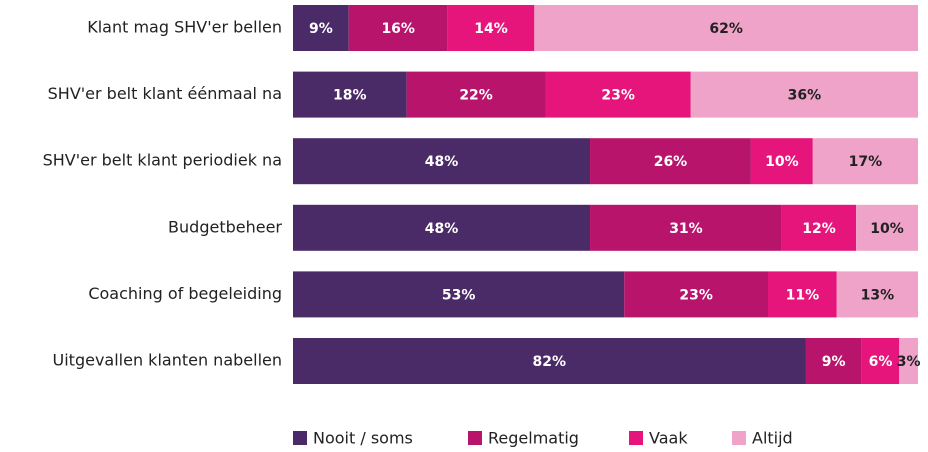 The image size is (928, 452). I want to click on value-label: 62%, so click(726, 29).